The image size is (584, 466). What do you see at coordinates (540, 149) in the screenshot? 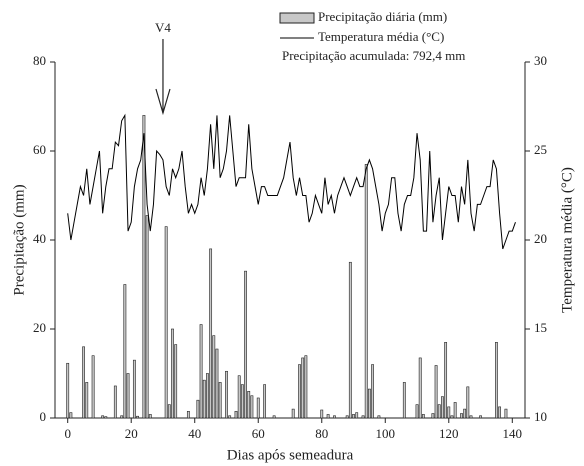
I see `y2-tick-label: 25` at bounding box center [540, 149].